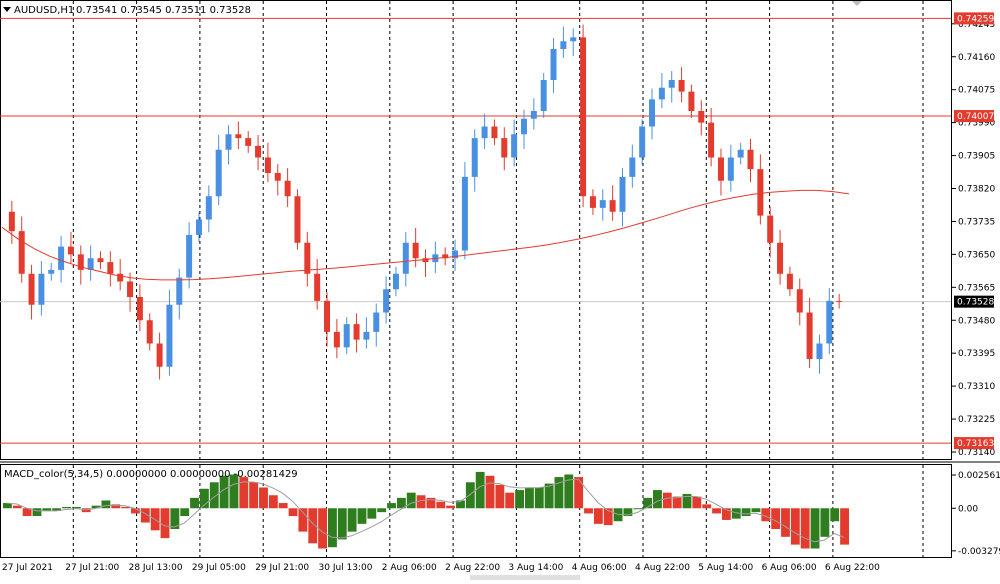  I want to click on price-tick-label: 0.73820, so click(976, 190).